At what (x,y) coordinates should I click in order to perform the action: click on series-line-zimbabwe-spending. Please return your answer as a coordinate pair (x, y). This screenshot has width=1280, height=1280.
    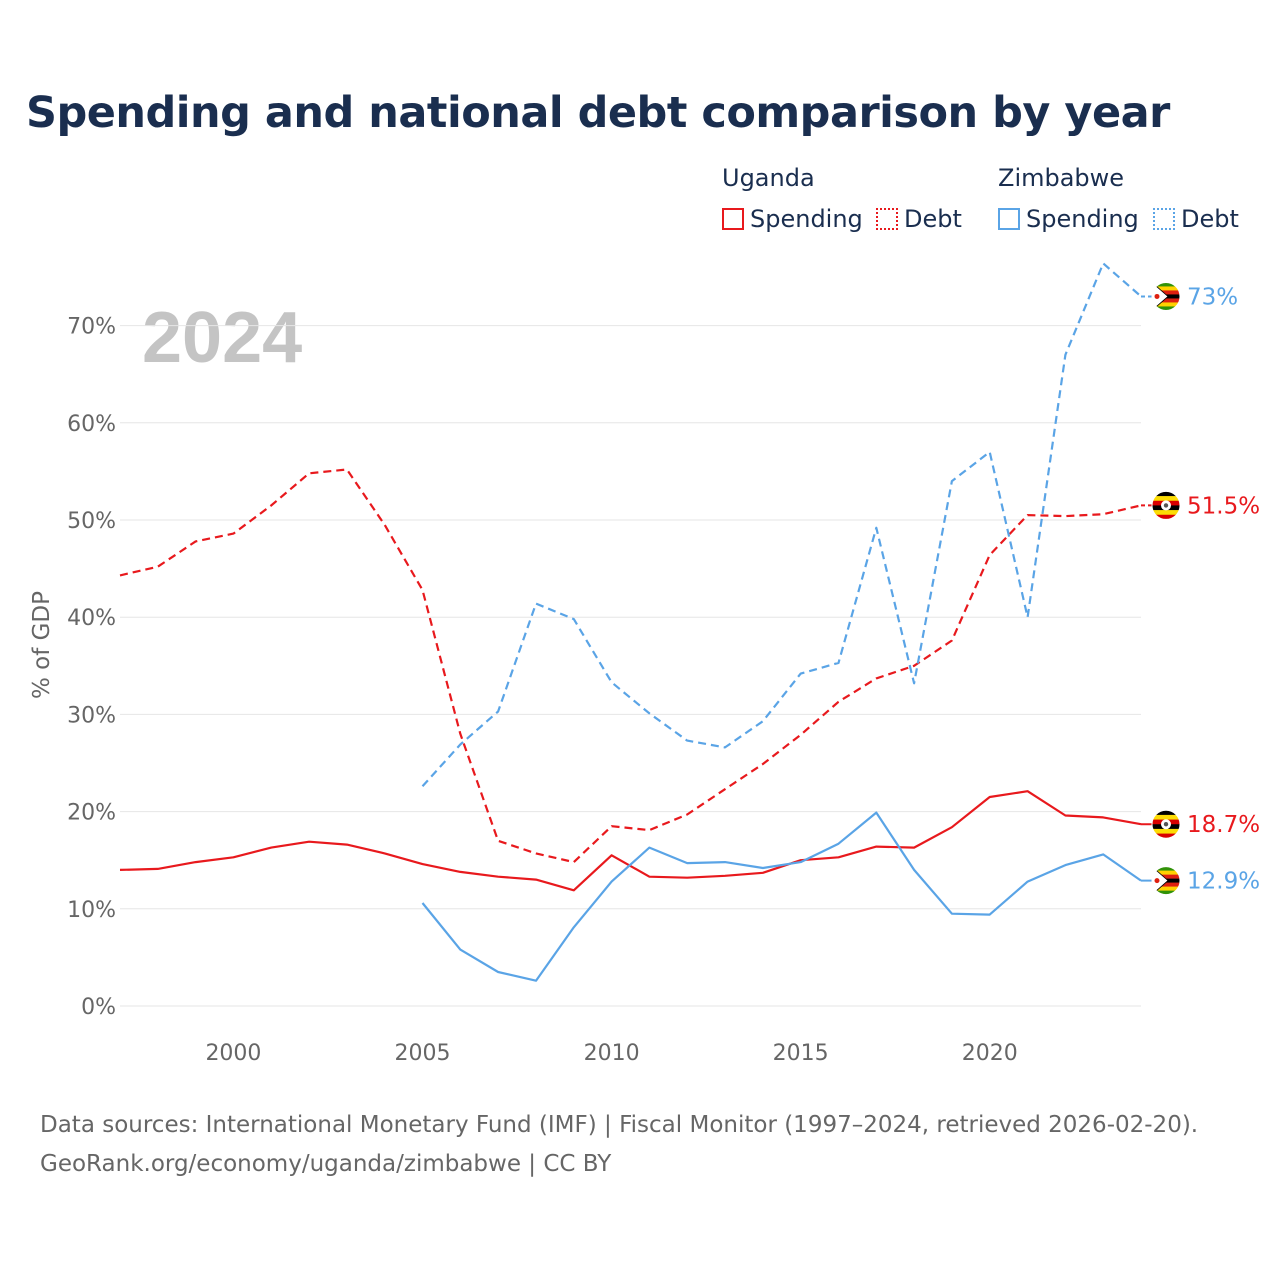
    Looking at the image, I should click on (781, 896).